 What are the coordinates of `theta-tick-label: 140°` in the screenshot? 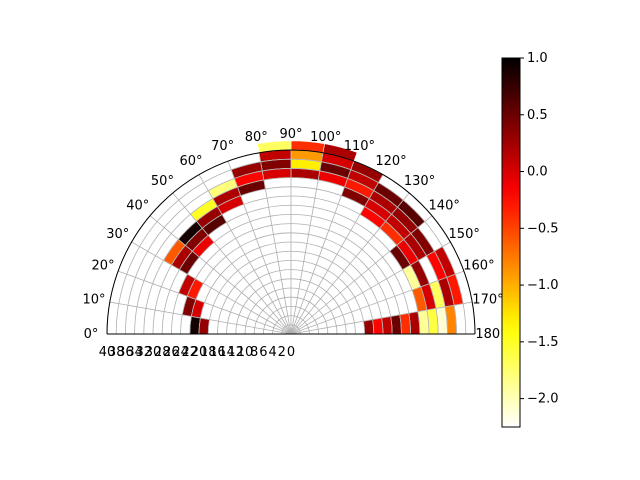 It's located at (444, 205).